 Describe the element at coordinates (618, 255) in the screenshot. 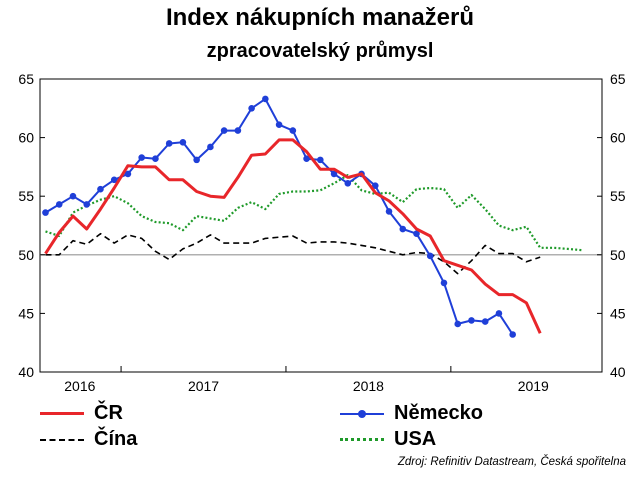

I see `y-tick-label-right-50: 50` at that location.